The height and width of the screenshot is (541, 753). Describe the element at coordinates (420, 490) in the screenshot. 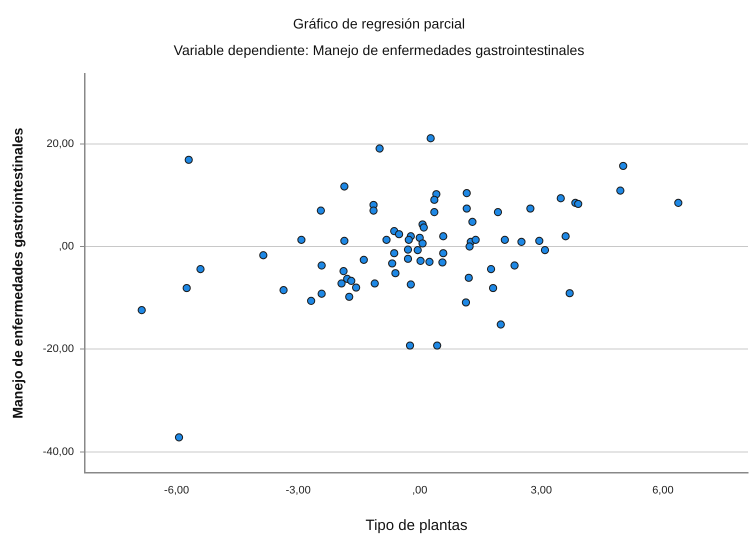

I see `x-tick-label: ,00` at that location.